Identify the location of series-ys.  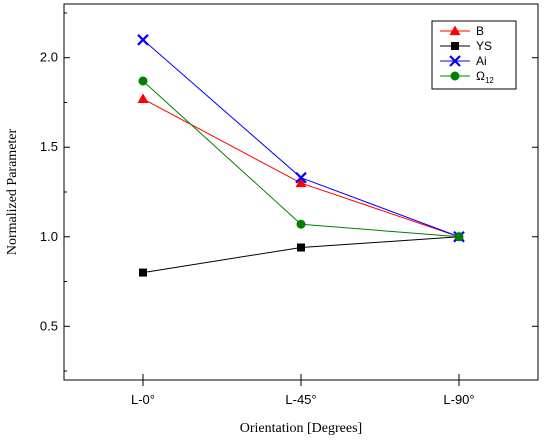
(301, 254).